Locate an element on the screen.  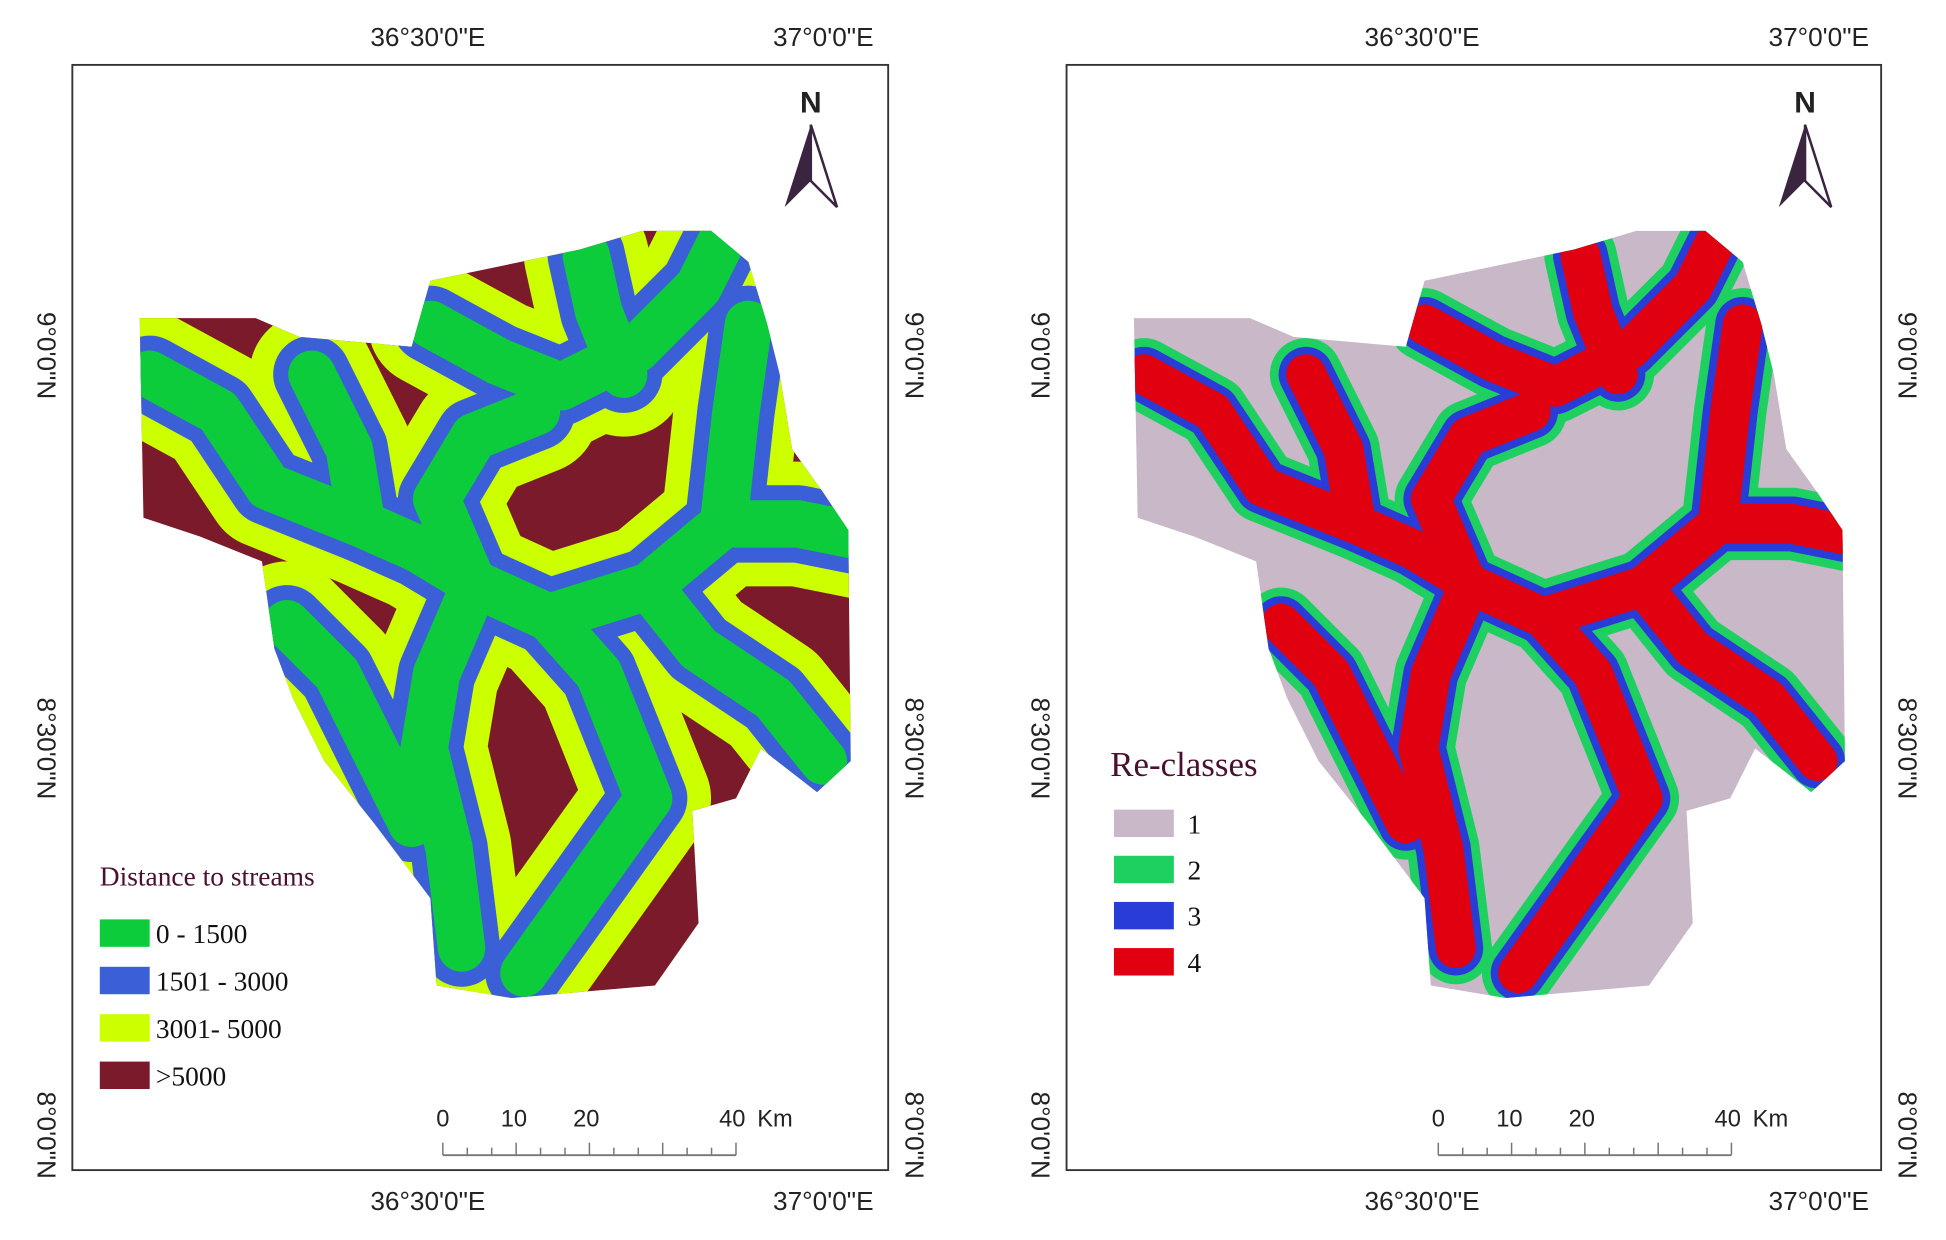
legend-title: Distance to streams is located at coordinates (207, 877).